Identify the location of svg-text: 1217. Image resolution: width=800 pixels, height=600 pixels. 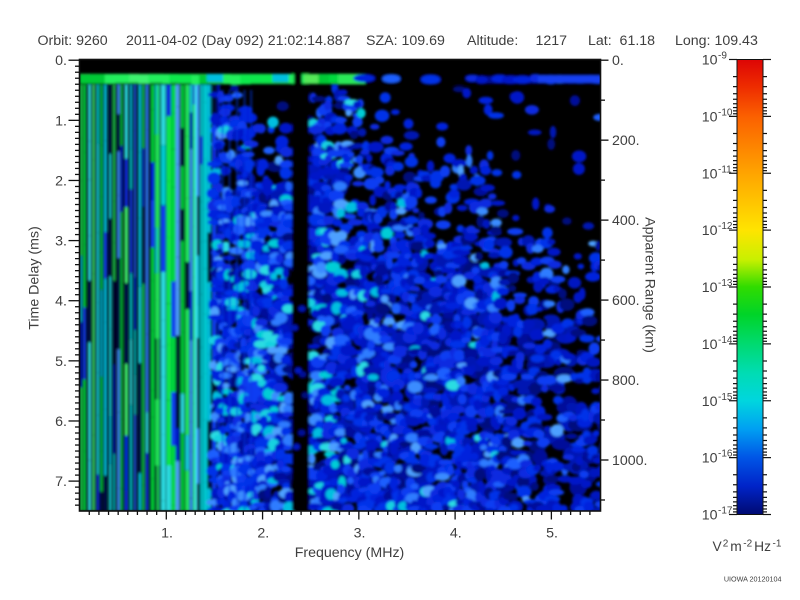
(552, 41).